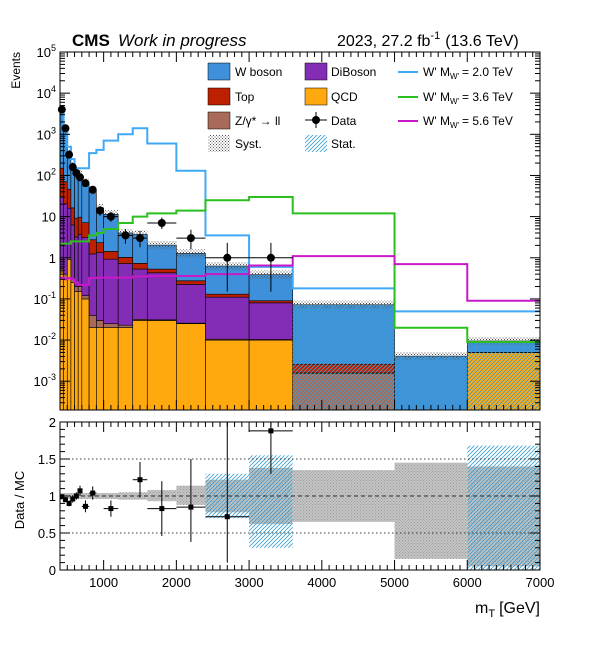 This screenshot has height=652, width=600. I want to click on legend-swatch-stat, so click(316, 143).